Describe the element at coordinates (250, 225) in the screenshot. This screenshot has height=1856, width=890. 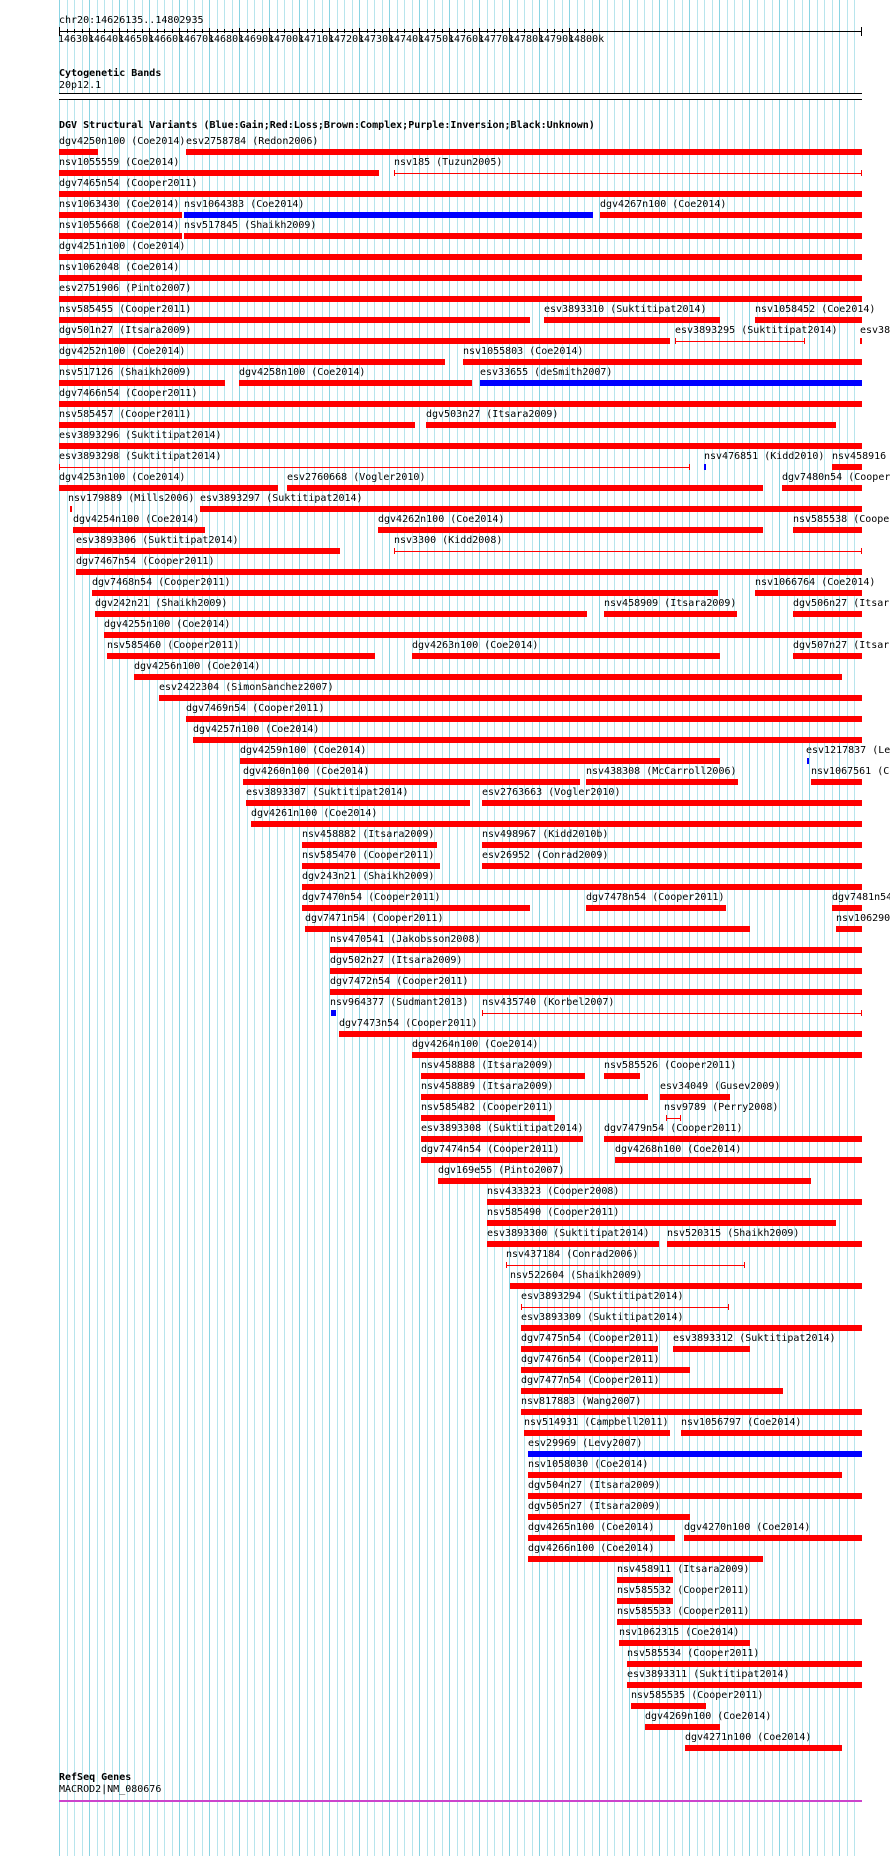
I see `variant-label: nsv517845 (Shaikh2009)` at that location.